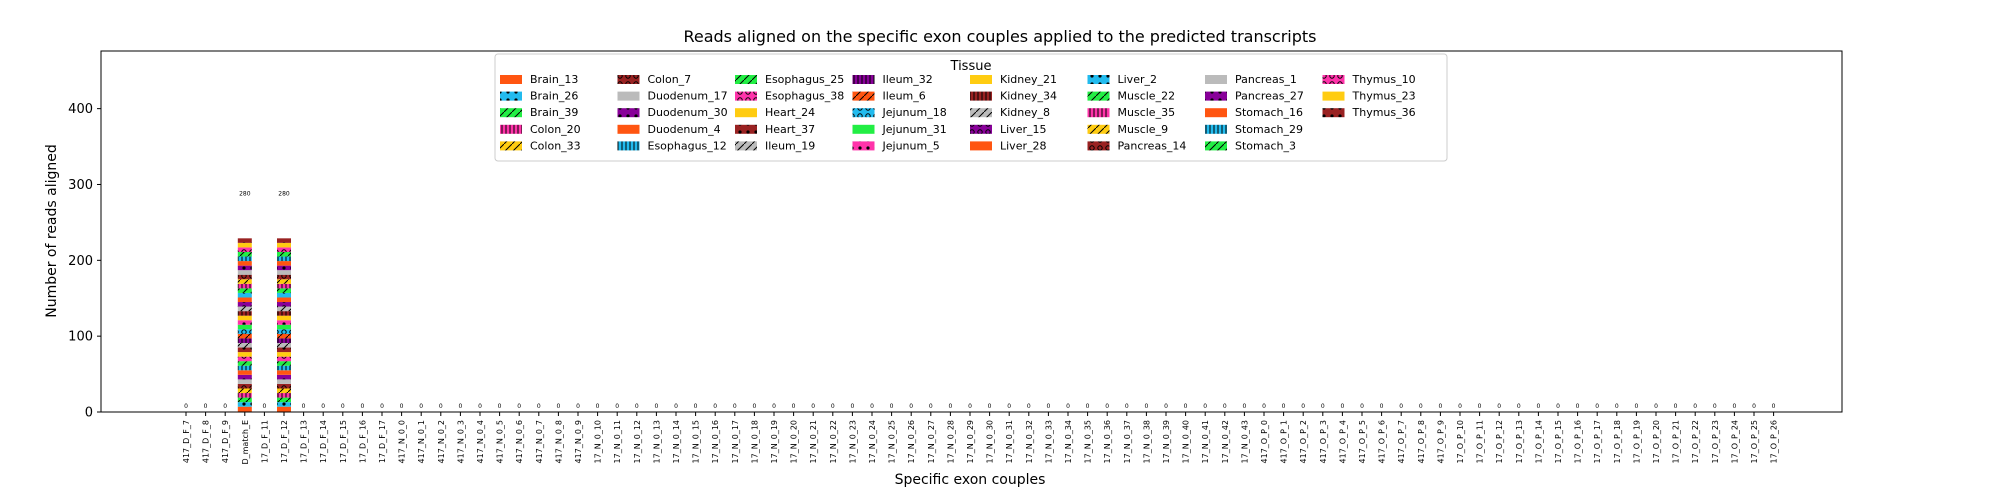 This screenshot has width=2000, height=504. Describe the element at coordinates (1266, 79) in the screenshot. I see `legend-label-pancreas-1: Pancreas_1` at that location.